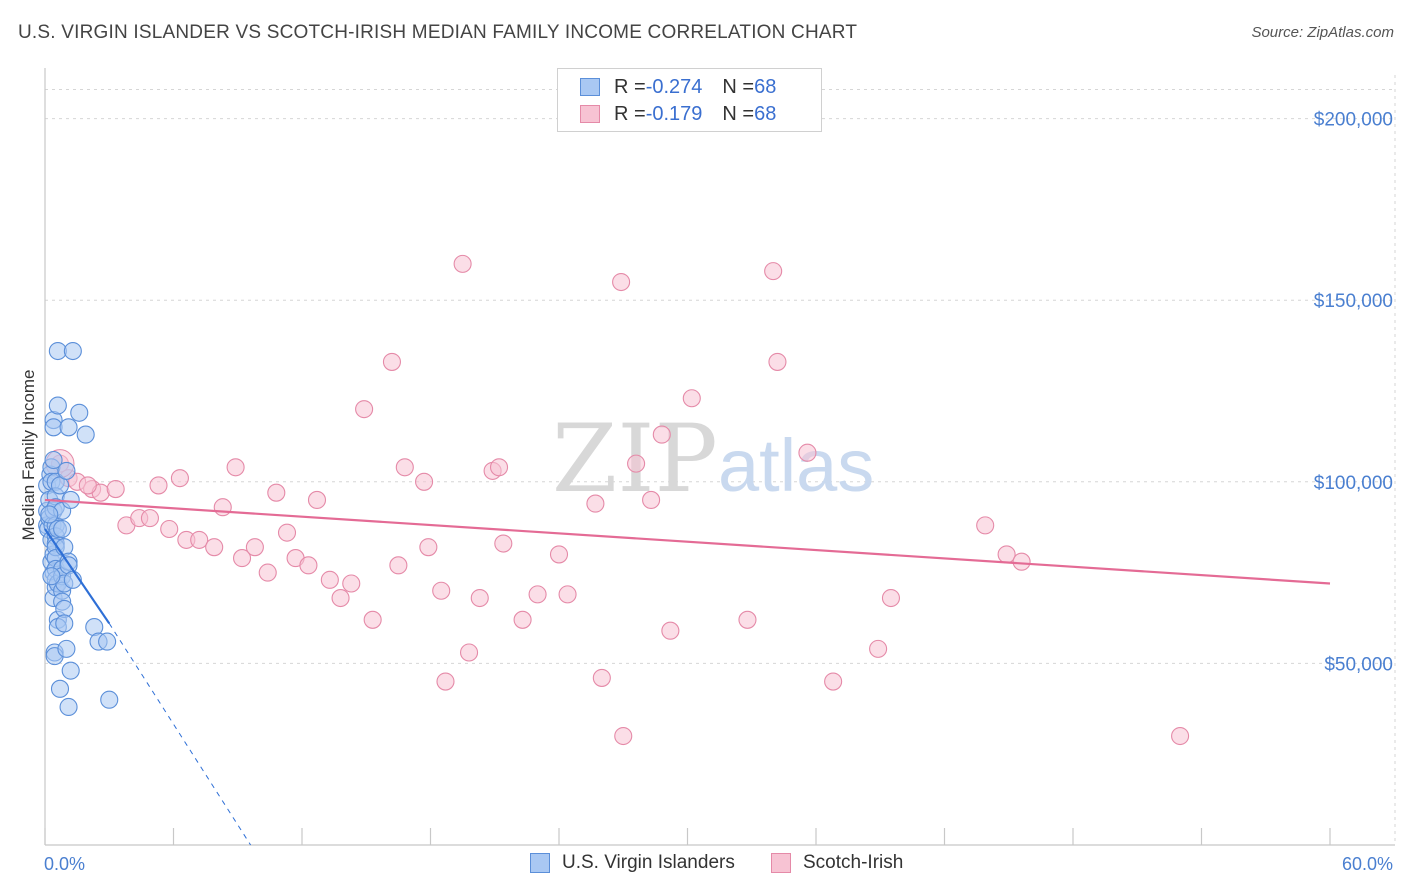 The width and height of the screenshot is (1406, 892). I want to click on virgin-islander-trend-extension, so click(180, 734).